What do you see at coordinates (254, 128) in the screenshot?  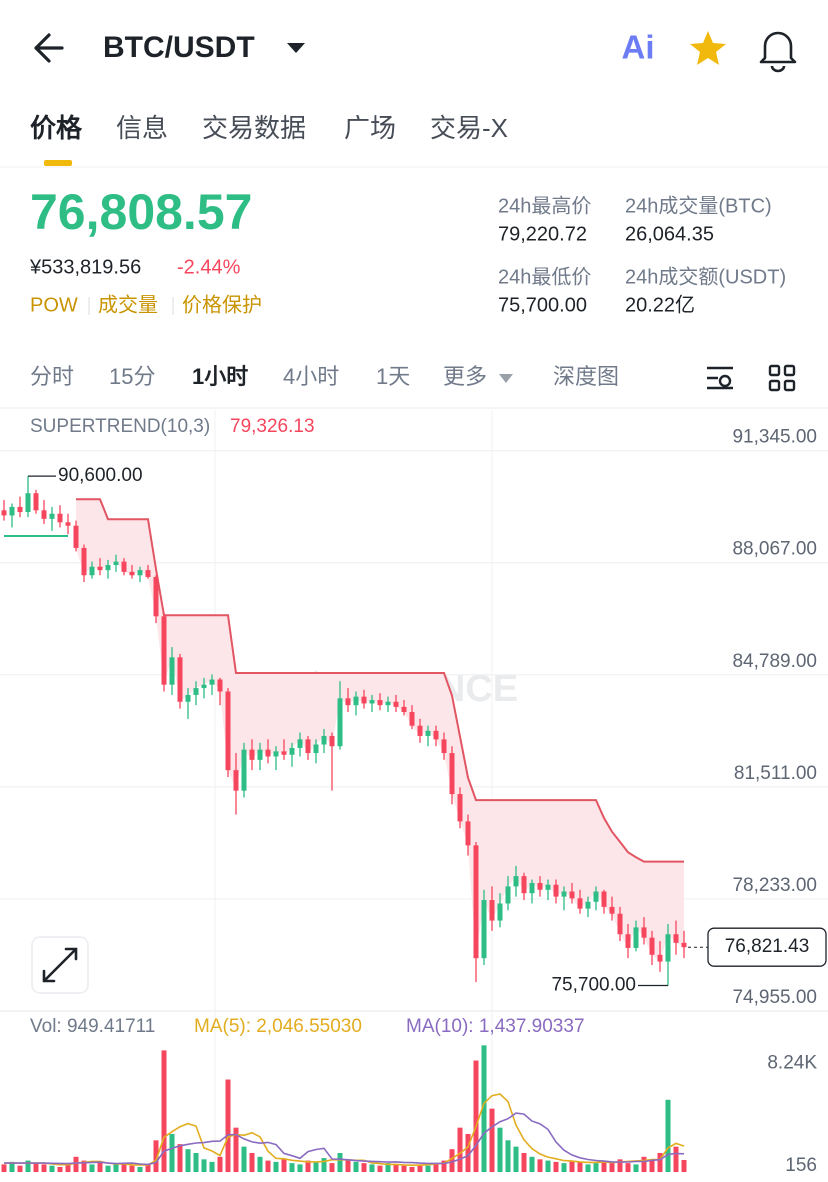 I see `tab: 交易数据` at bounding box center [254, 128].